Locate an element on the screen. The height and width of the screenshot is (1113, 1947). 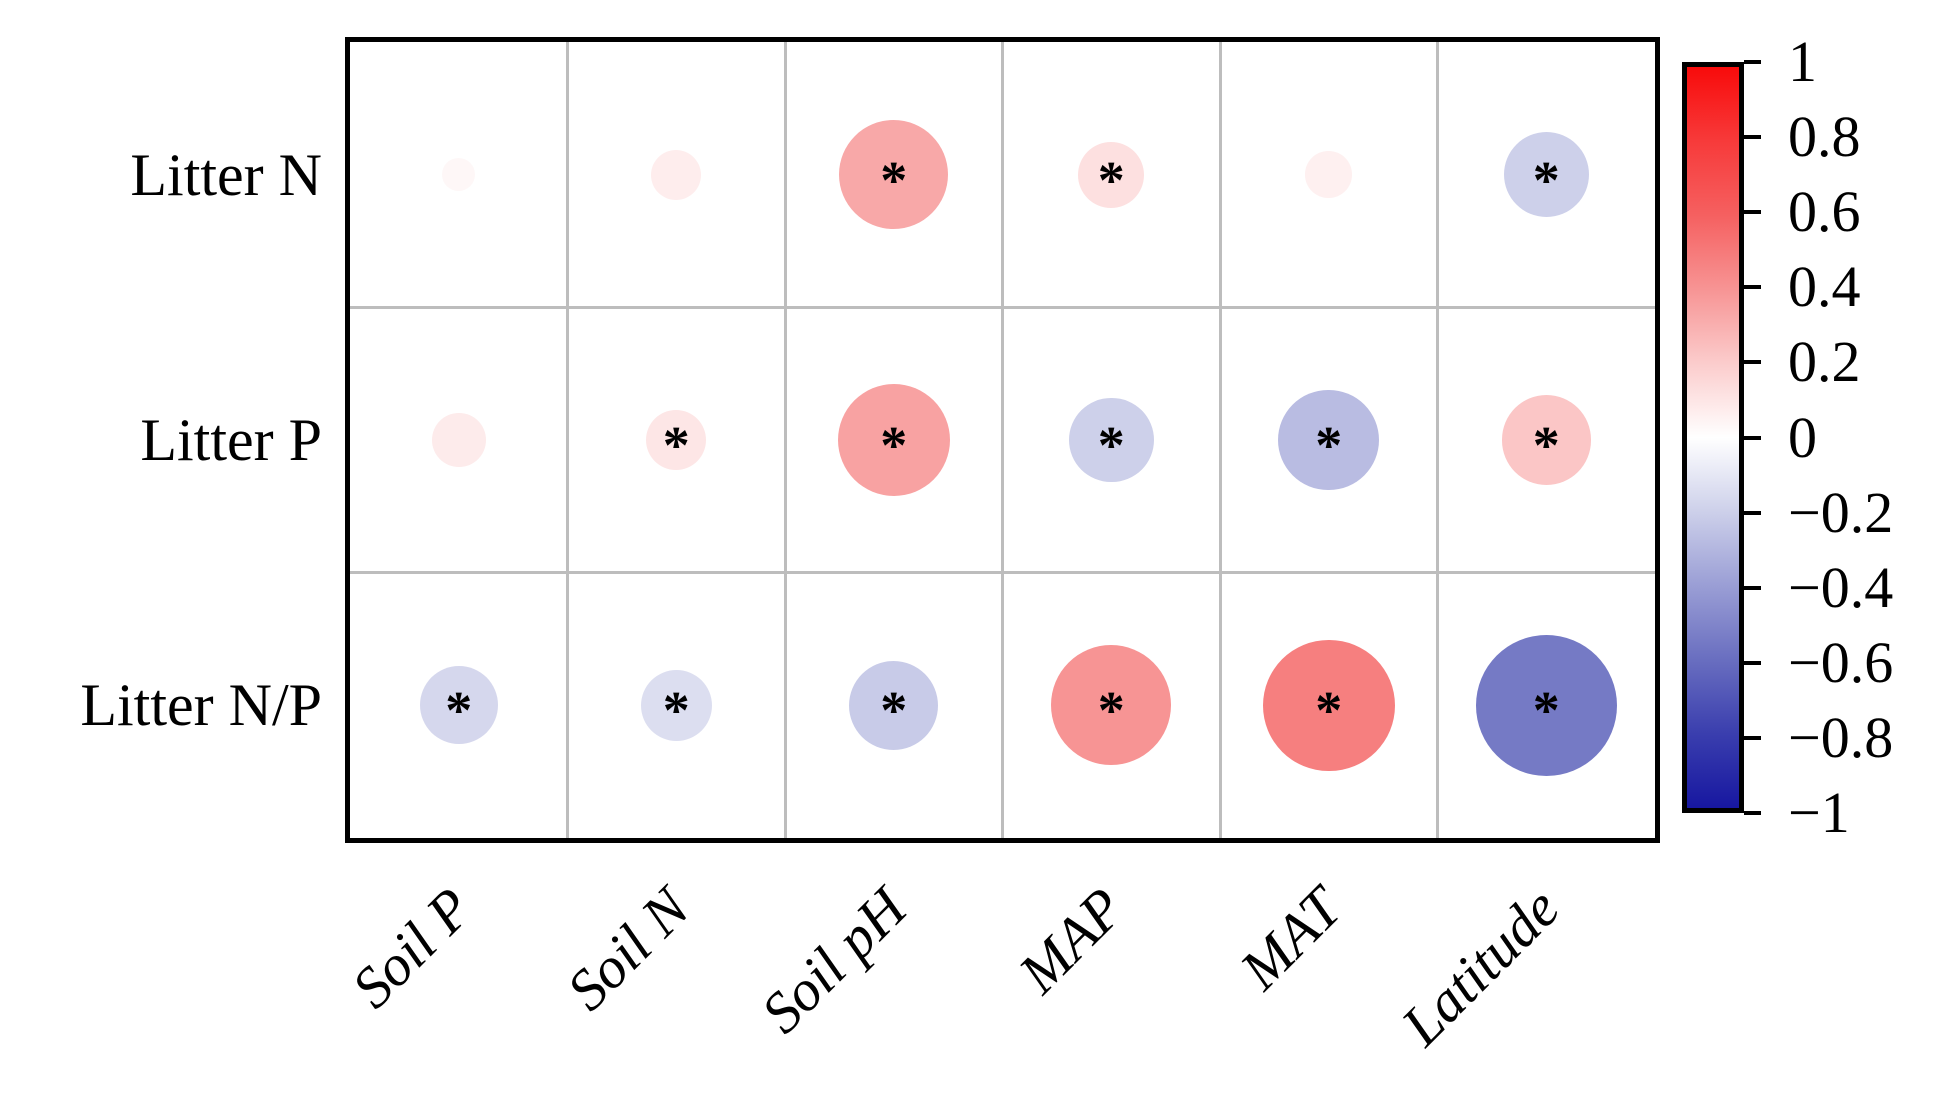
colorbar-tick-label: −0.2 is located at coordinates (1841, 512).